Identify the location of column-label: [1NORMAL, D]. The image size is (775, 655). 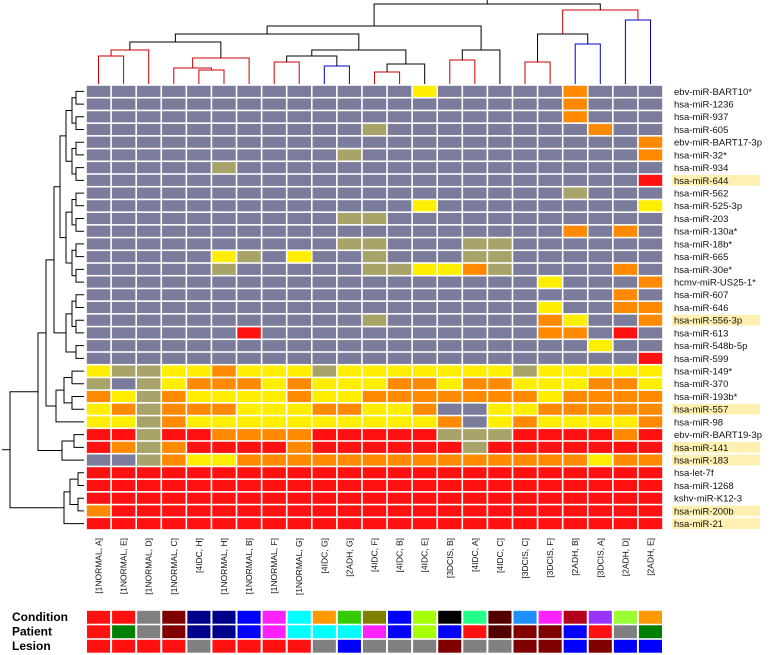
(149, 566).